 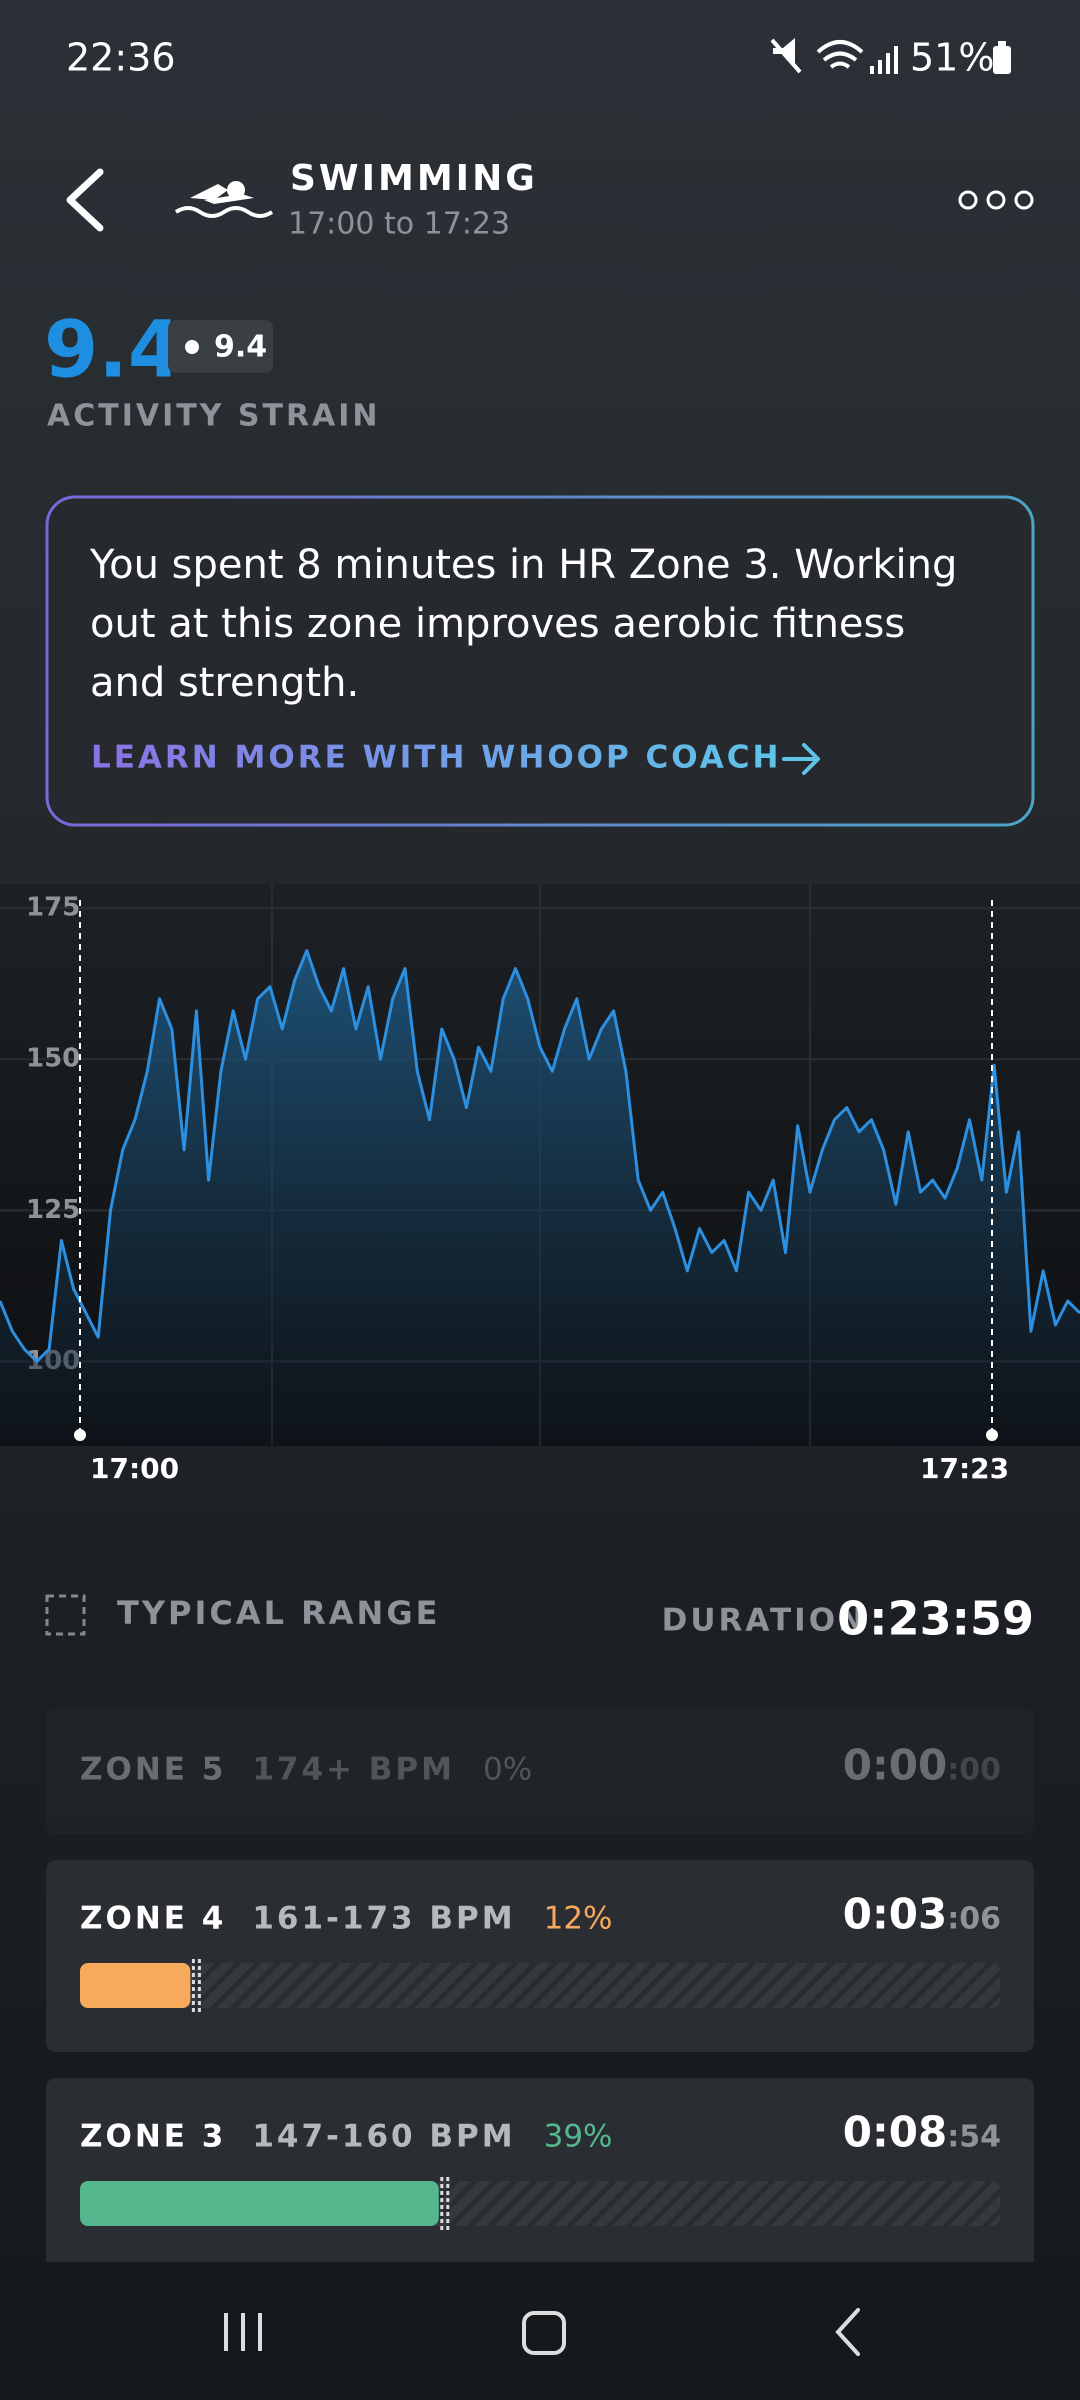 I want to click on nav-bar, so click(x=540, y=2331).